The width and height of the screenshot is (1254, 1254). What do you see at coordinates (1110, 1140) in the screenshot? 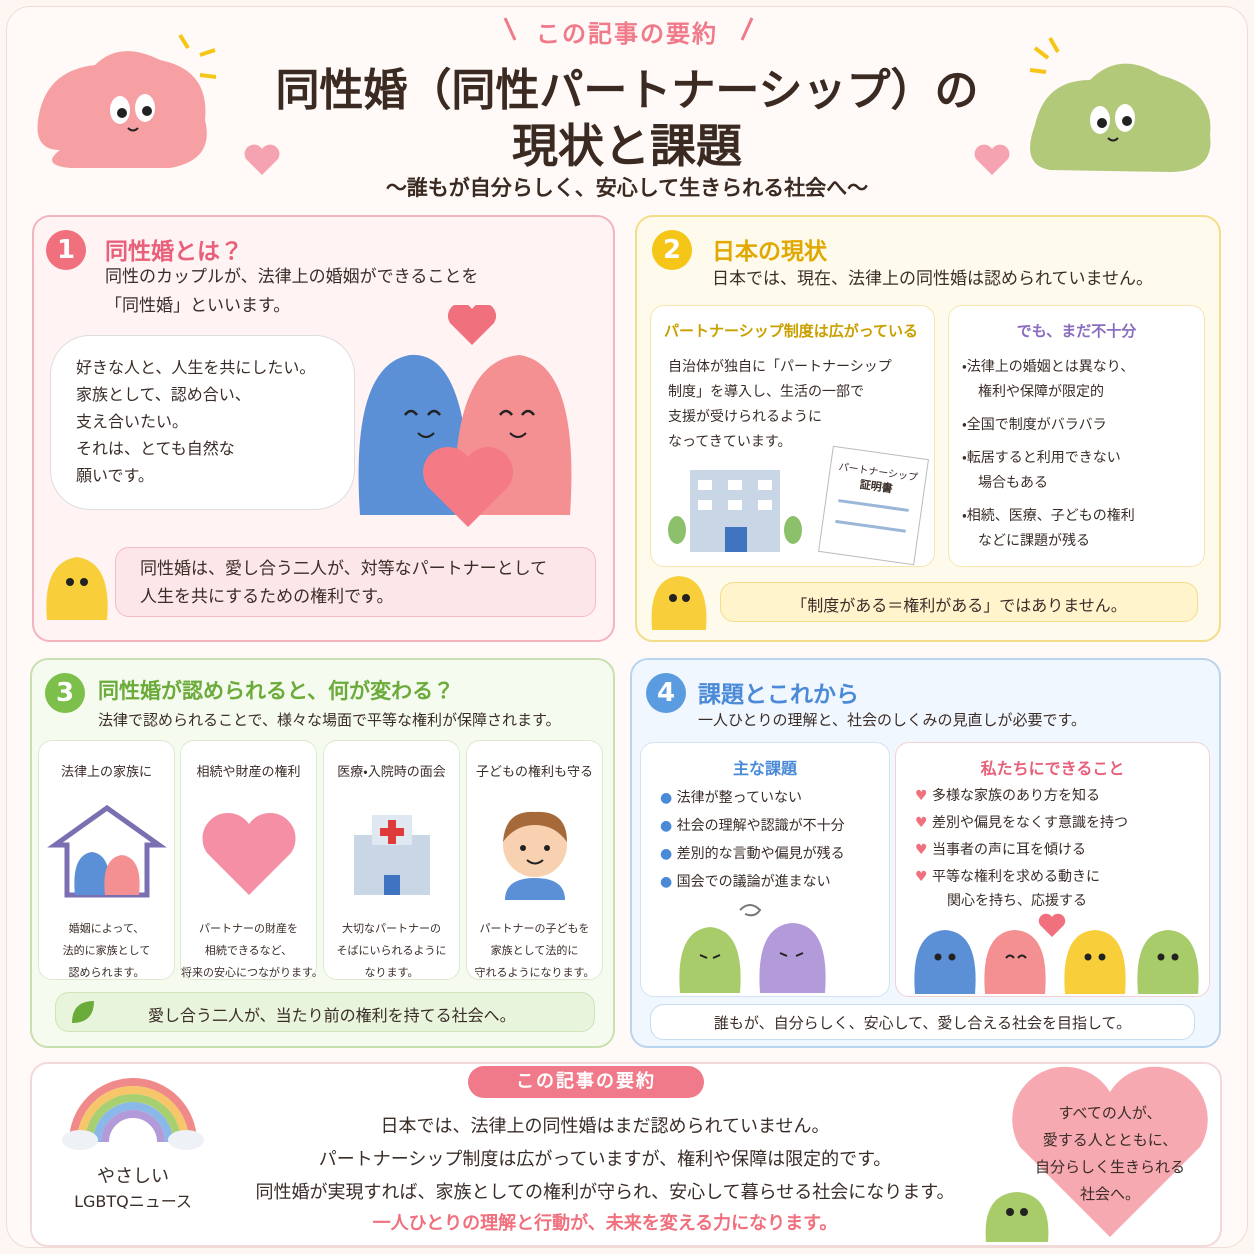
I see `heart-line: 愛する人とともに、` at bounding box center [1110, 1140].